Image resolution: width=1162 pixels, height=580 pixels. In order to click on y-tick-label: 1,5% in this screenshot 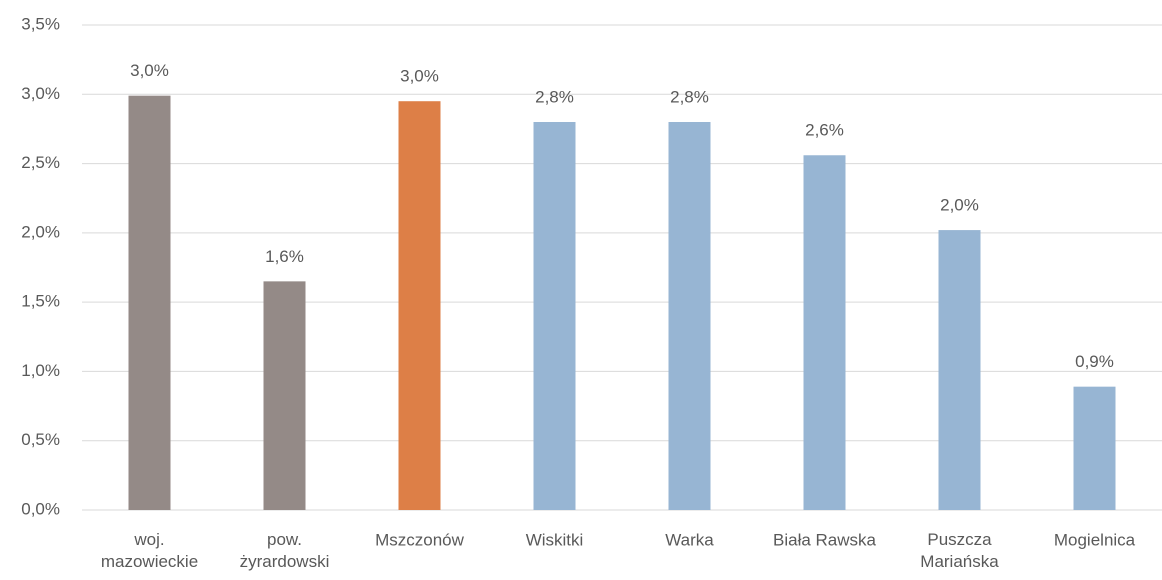, I will do `click(40, 301)`.